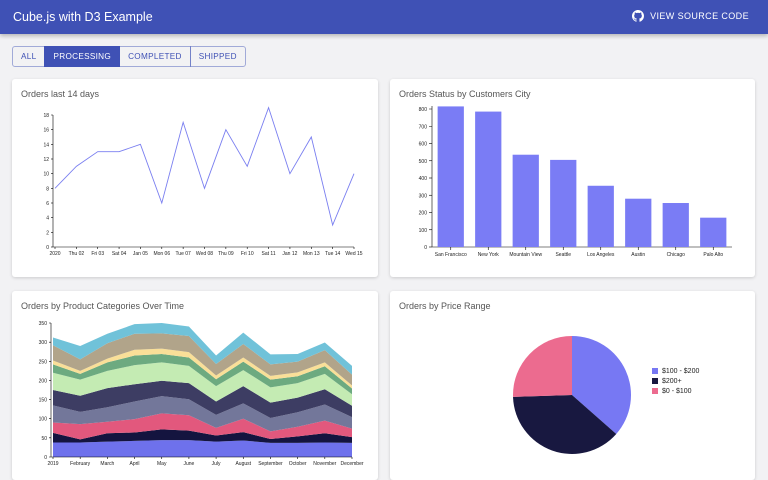 The image size is (768, 480). What do you see at coordinates (204, 166) in the screenshot?
I see `orders-line` at bounding box center [204, 166].